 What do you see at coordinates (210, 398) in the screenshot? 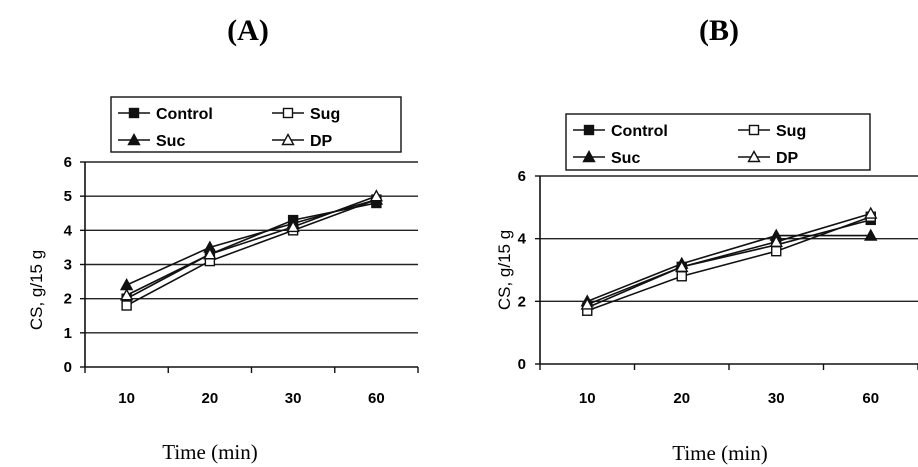
I see `x-tick-label-a-1: 20` at bounding box center [210, 398].